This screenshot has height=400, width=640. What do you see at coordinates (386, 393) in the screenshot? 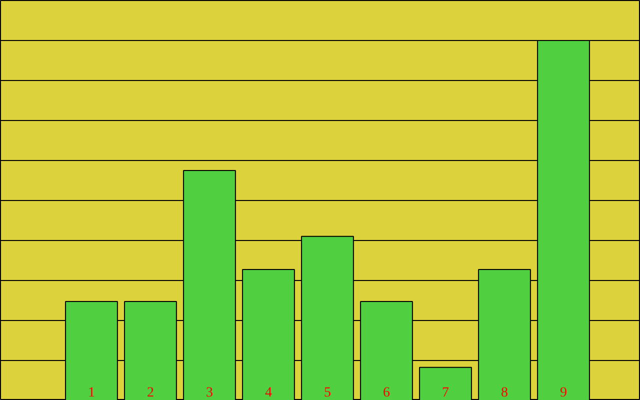
I see `x-tick-label: 6` at bounding box center [386, 393].